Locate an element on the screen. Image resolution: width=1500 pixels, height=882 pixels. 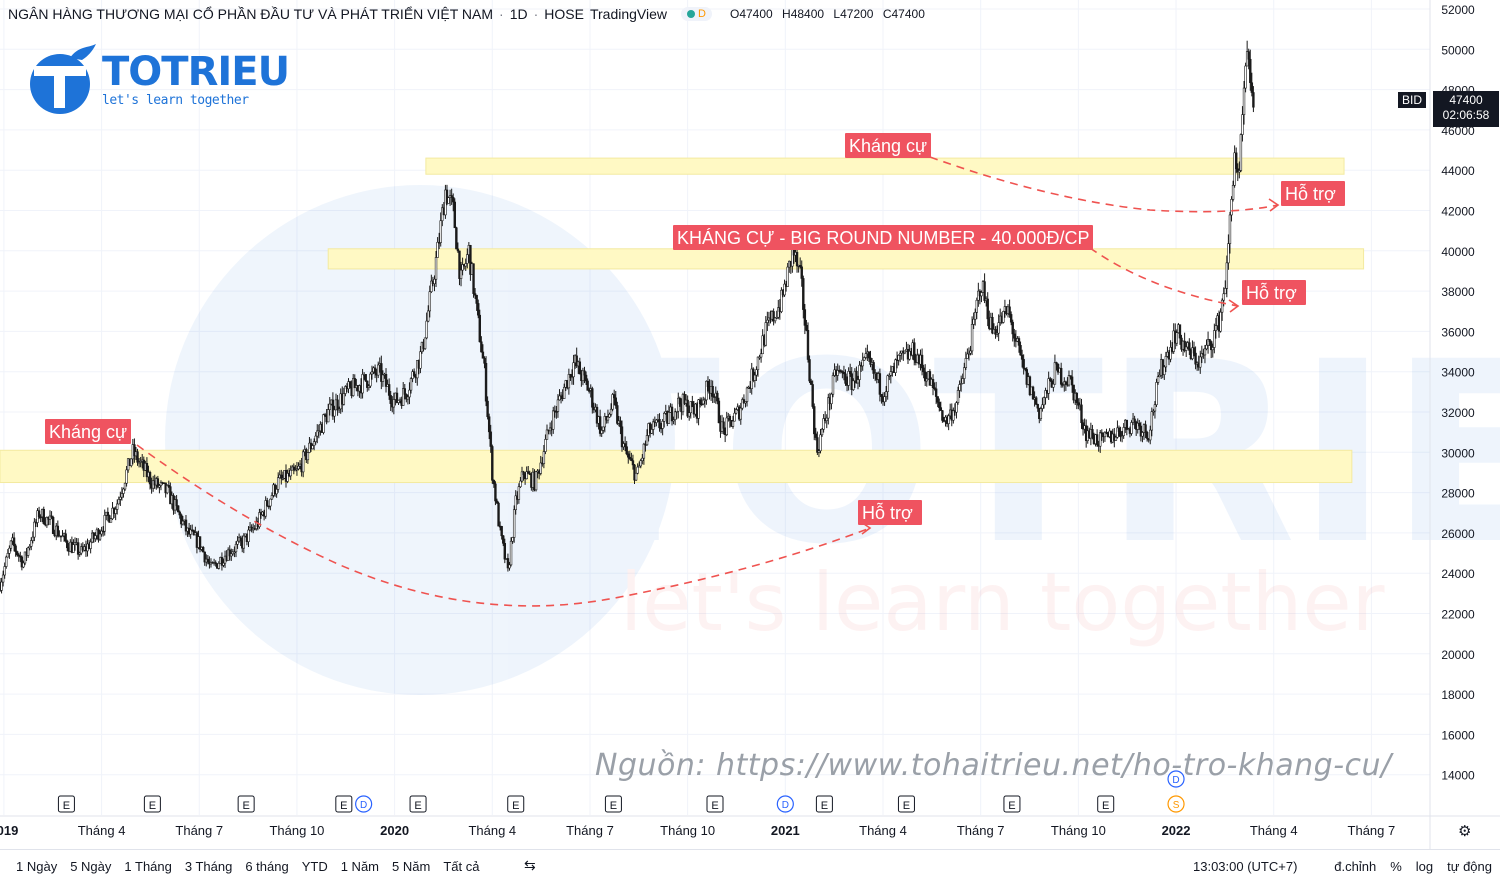
price-tick-label: 38000 is located at coordinates (1458, 292).